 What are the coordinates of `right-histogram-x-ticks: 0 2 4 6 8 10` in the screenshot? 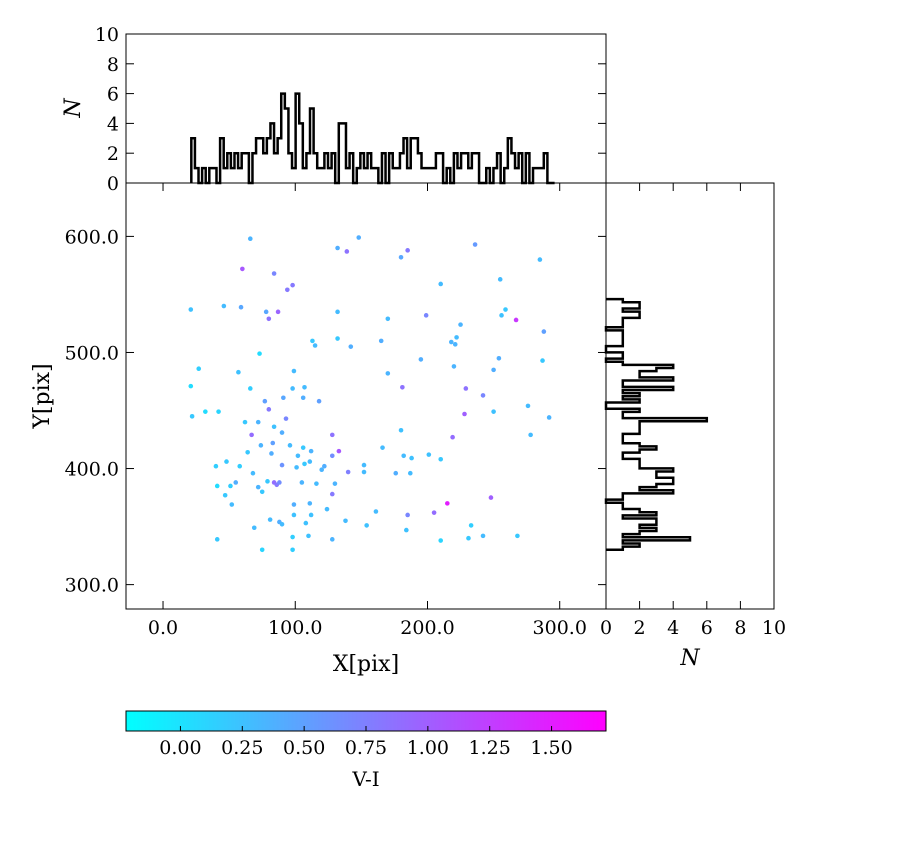 It's located at (693, 411).